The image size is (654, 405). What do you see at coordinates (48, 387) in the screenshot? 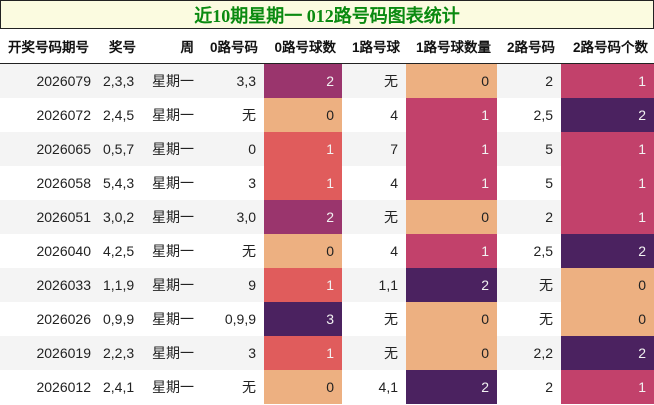
I see `period-cell: 2026012` at bounding box center [48, 387].